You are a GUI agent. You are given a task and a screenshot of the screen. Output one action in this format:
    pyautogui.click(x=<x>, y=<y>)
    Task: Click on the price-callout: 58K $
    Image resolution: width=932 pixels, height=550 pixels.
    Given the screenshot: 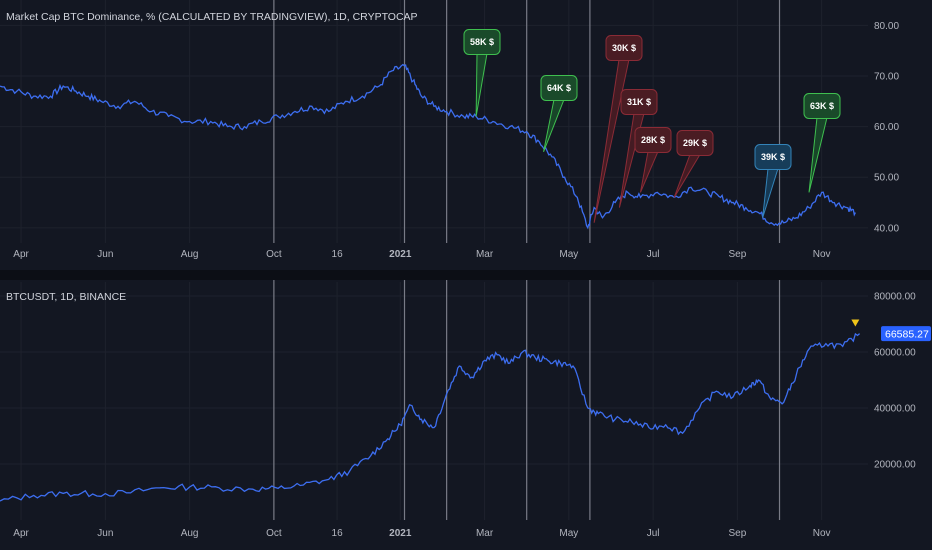 What is the action you would take?
    pyautogui.click(x=482, y=73)
    